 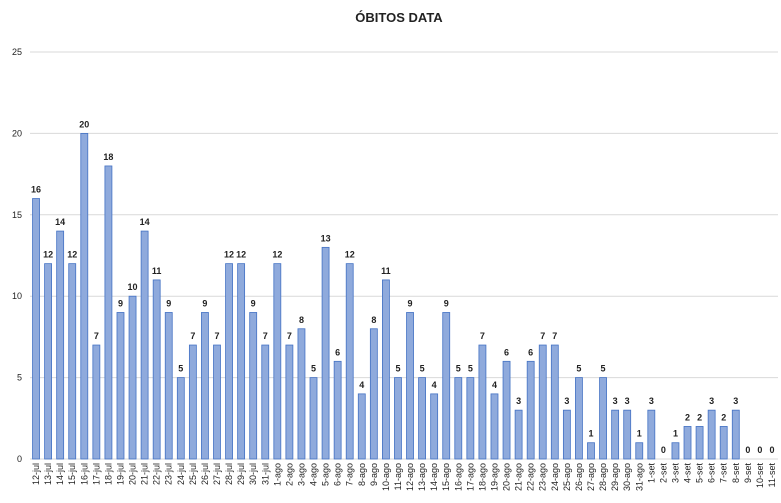 I want to click on x-tick-label: 28-ago, so click(x=603, y=477).